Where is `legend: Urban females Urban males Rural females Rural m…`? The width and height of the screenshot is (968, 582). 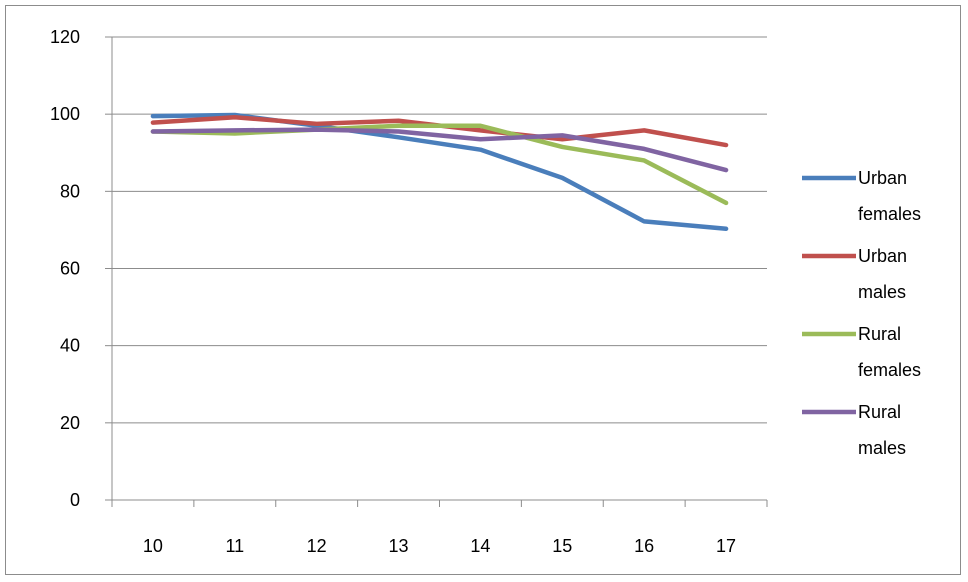
legend: Urban females Urban males Rural females Rural m… is located at coordinates (861, 313).